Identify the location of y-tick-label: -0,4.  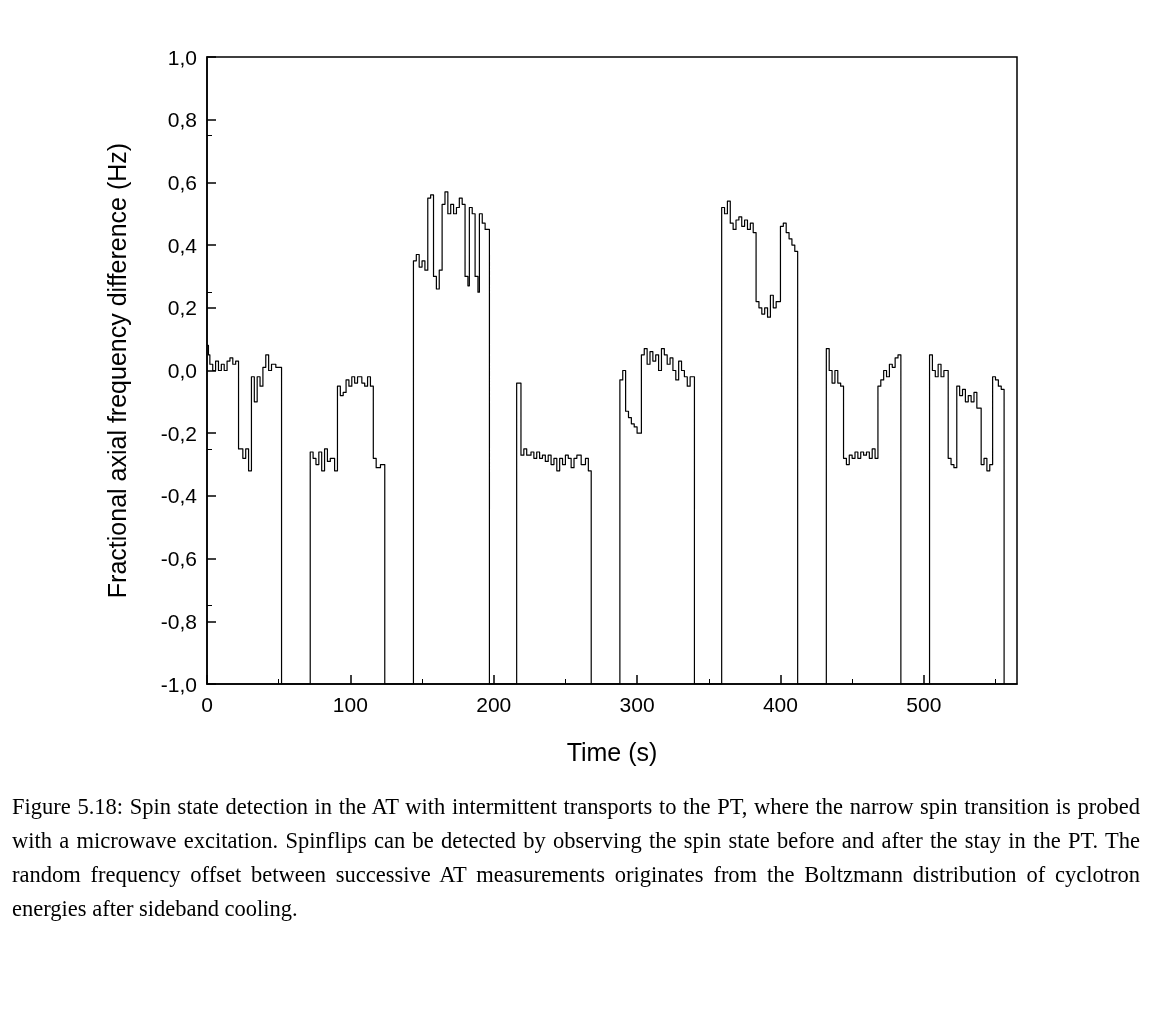
(179, 496).